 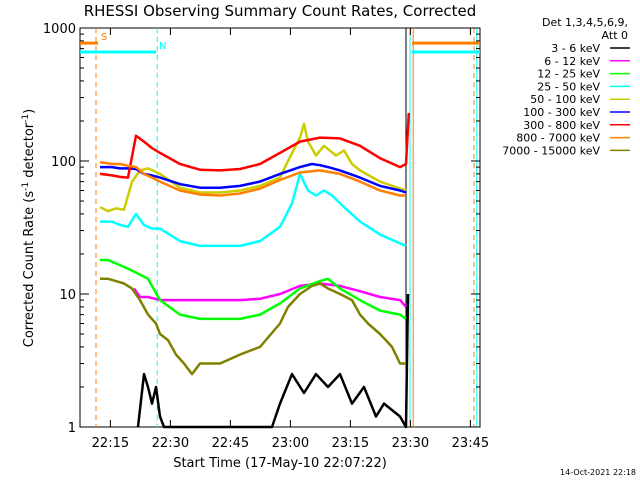 What do you see at coordinates (104, 37) in the screenshot?
I see `flag-label: S` at bounding box center [104, 37].